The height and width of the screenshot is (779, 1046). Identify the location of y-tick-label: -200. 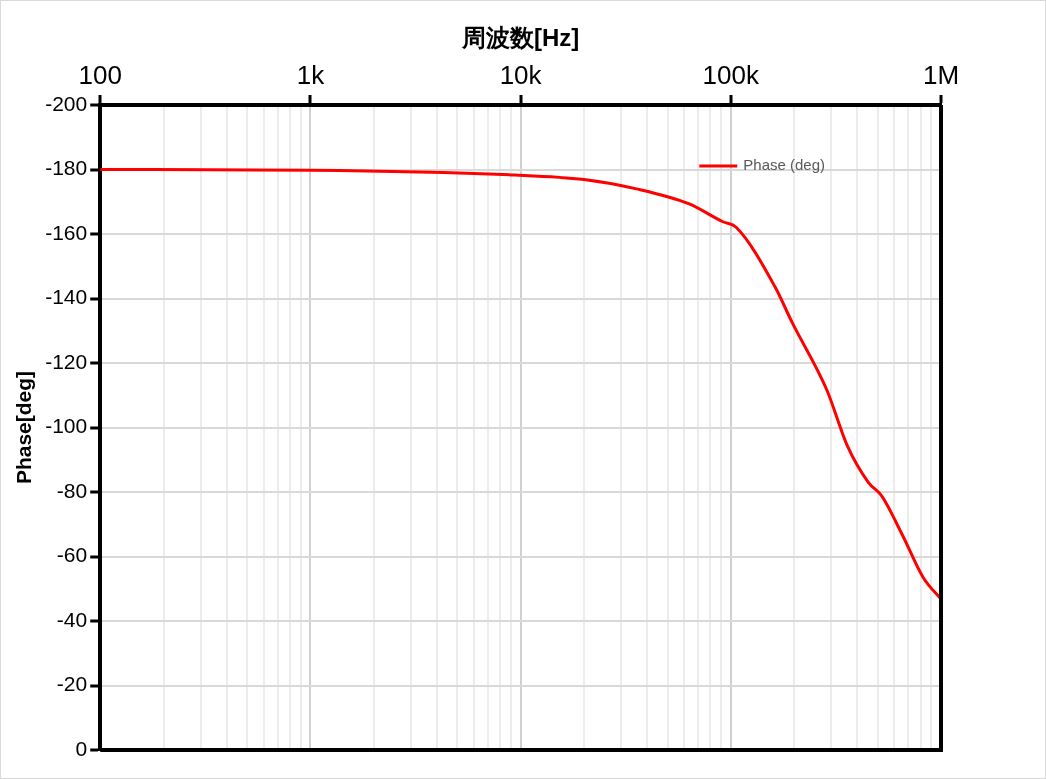
(66, 103).